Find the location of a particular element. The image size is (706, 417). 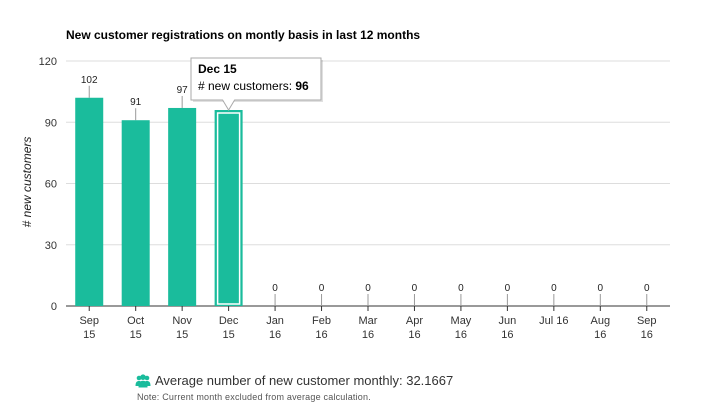

y-tick-label: 90 is located at coordinates (51, 123).